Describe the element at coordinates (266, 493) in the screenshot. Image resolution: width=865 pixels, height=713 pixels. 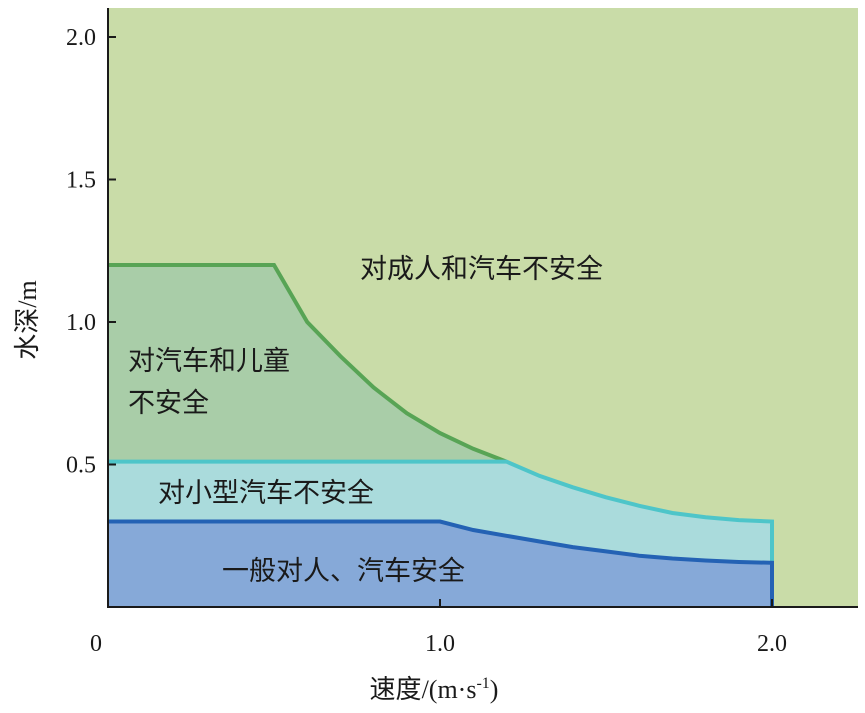
I see `label-small-car-unsafe: 对小型汽车不安全` at that location.